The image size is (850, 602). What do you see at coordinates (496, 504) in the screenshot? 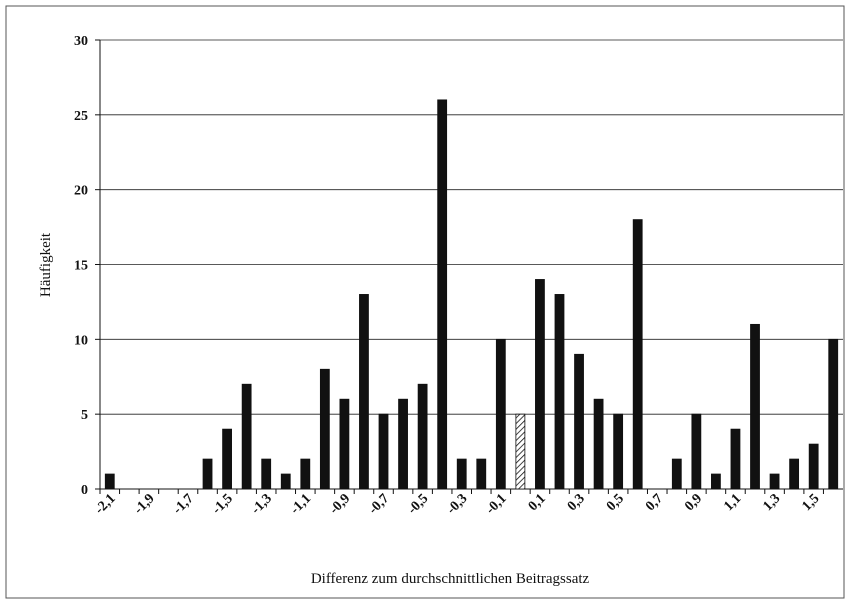
I see `x-tick-label: -0,1` at bounding box center [496, 504].